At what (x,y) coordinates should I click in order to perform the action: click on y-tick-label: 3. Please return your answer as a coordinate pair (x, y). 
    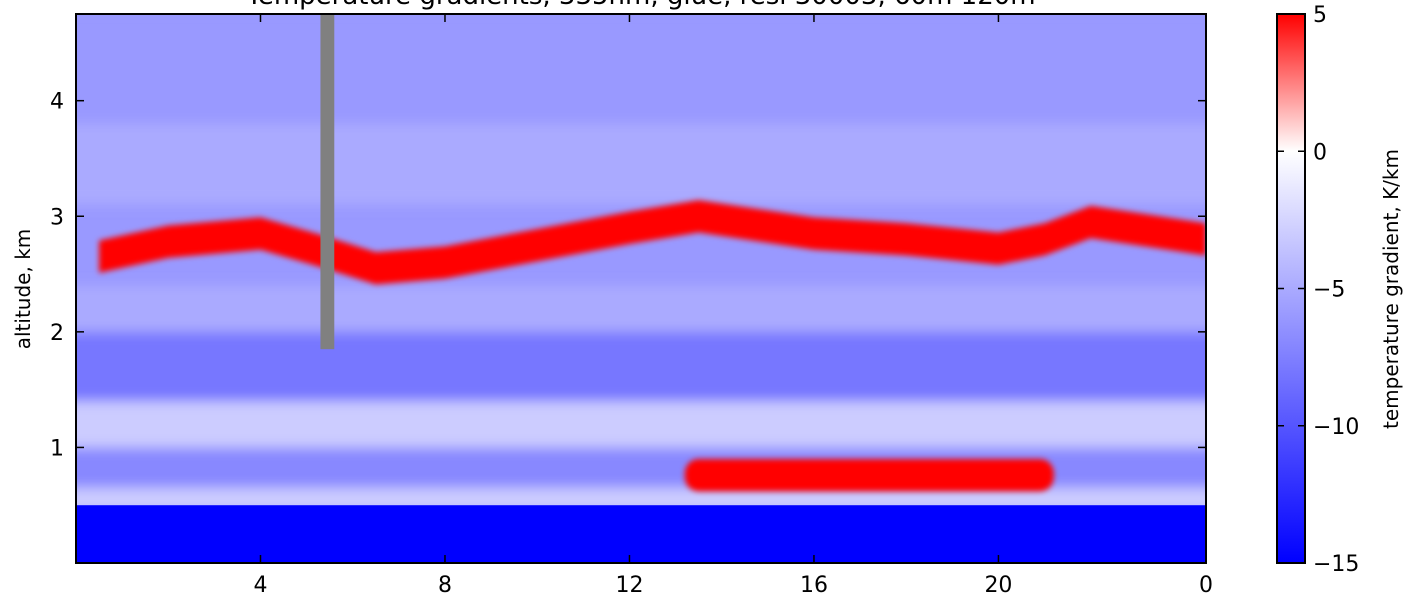
    Looking at the image, I should click on (57, 217).